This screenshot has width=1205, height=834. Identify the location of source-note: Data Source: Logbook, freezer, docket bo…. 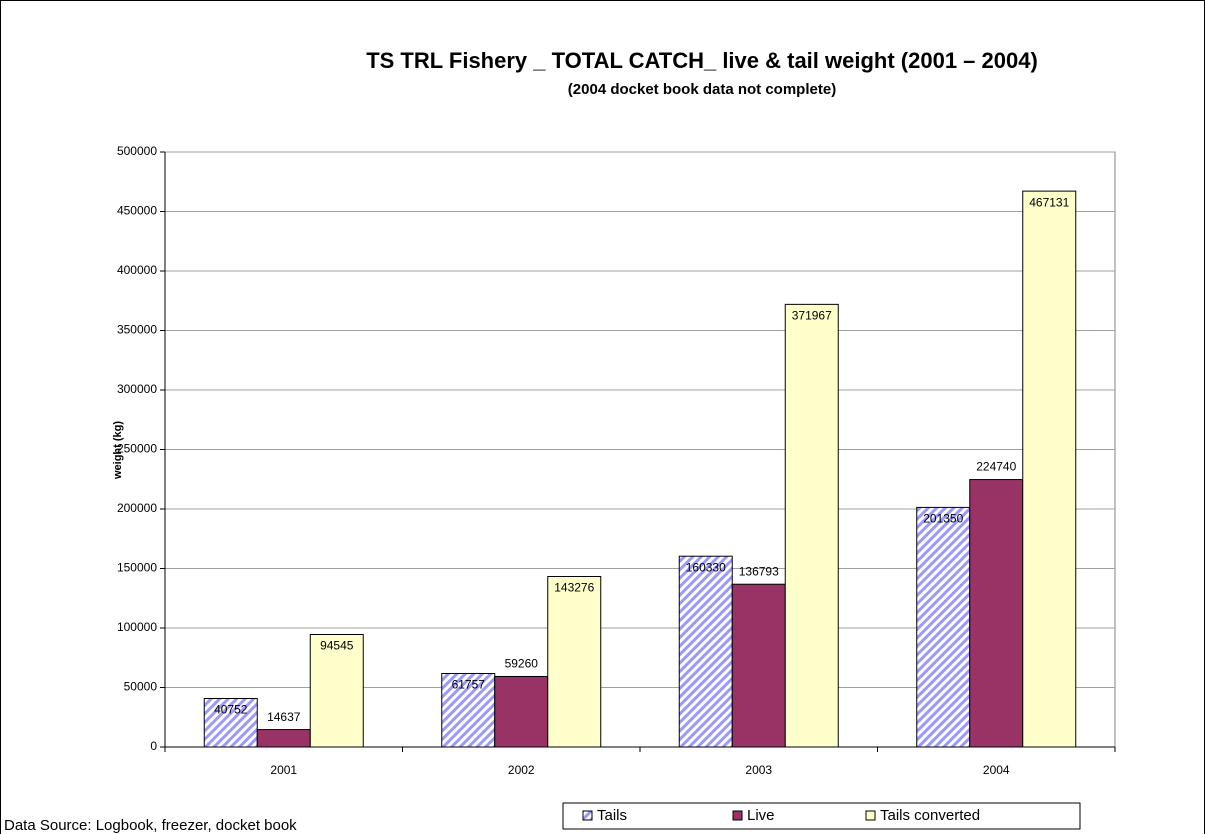
(150, 825).